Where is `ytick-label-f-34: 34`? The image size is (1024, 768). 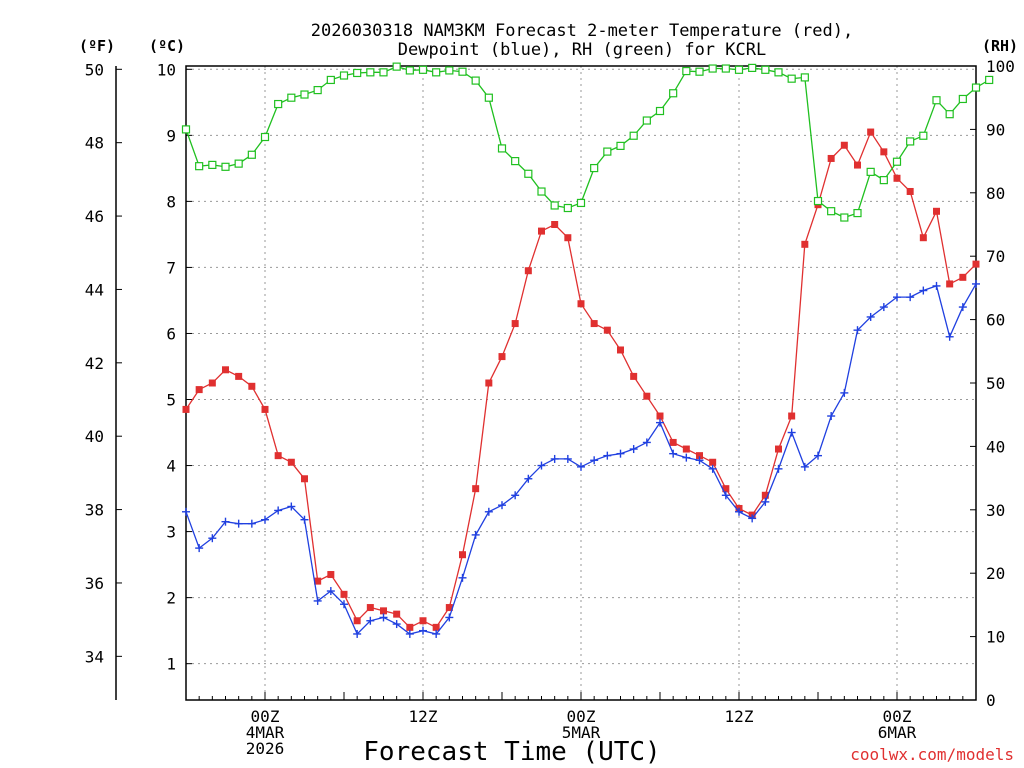 ytick-label-f-34: 34 is located at coordinates (94, 656).